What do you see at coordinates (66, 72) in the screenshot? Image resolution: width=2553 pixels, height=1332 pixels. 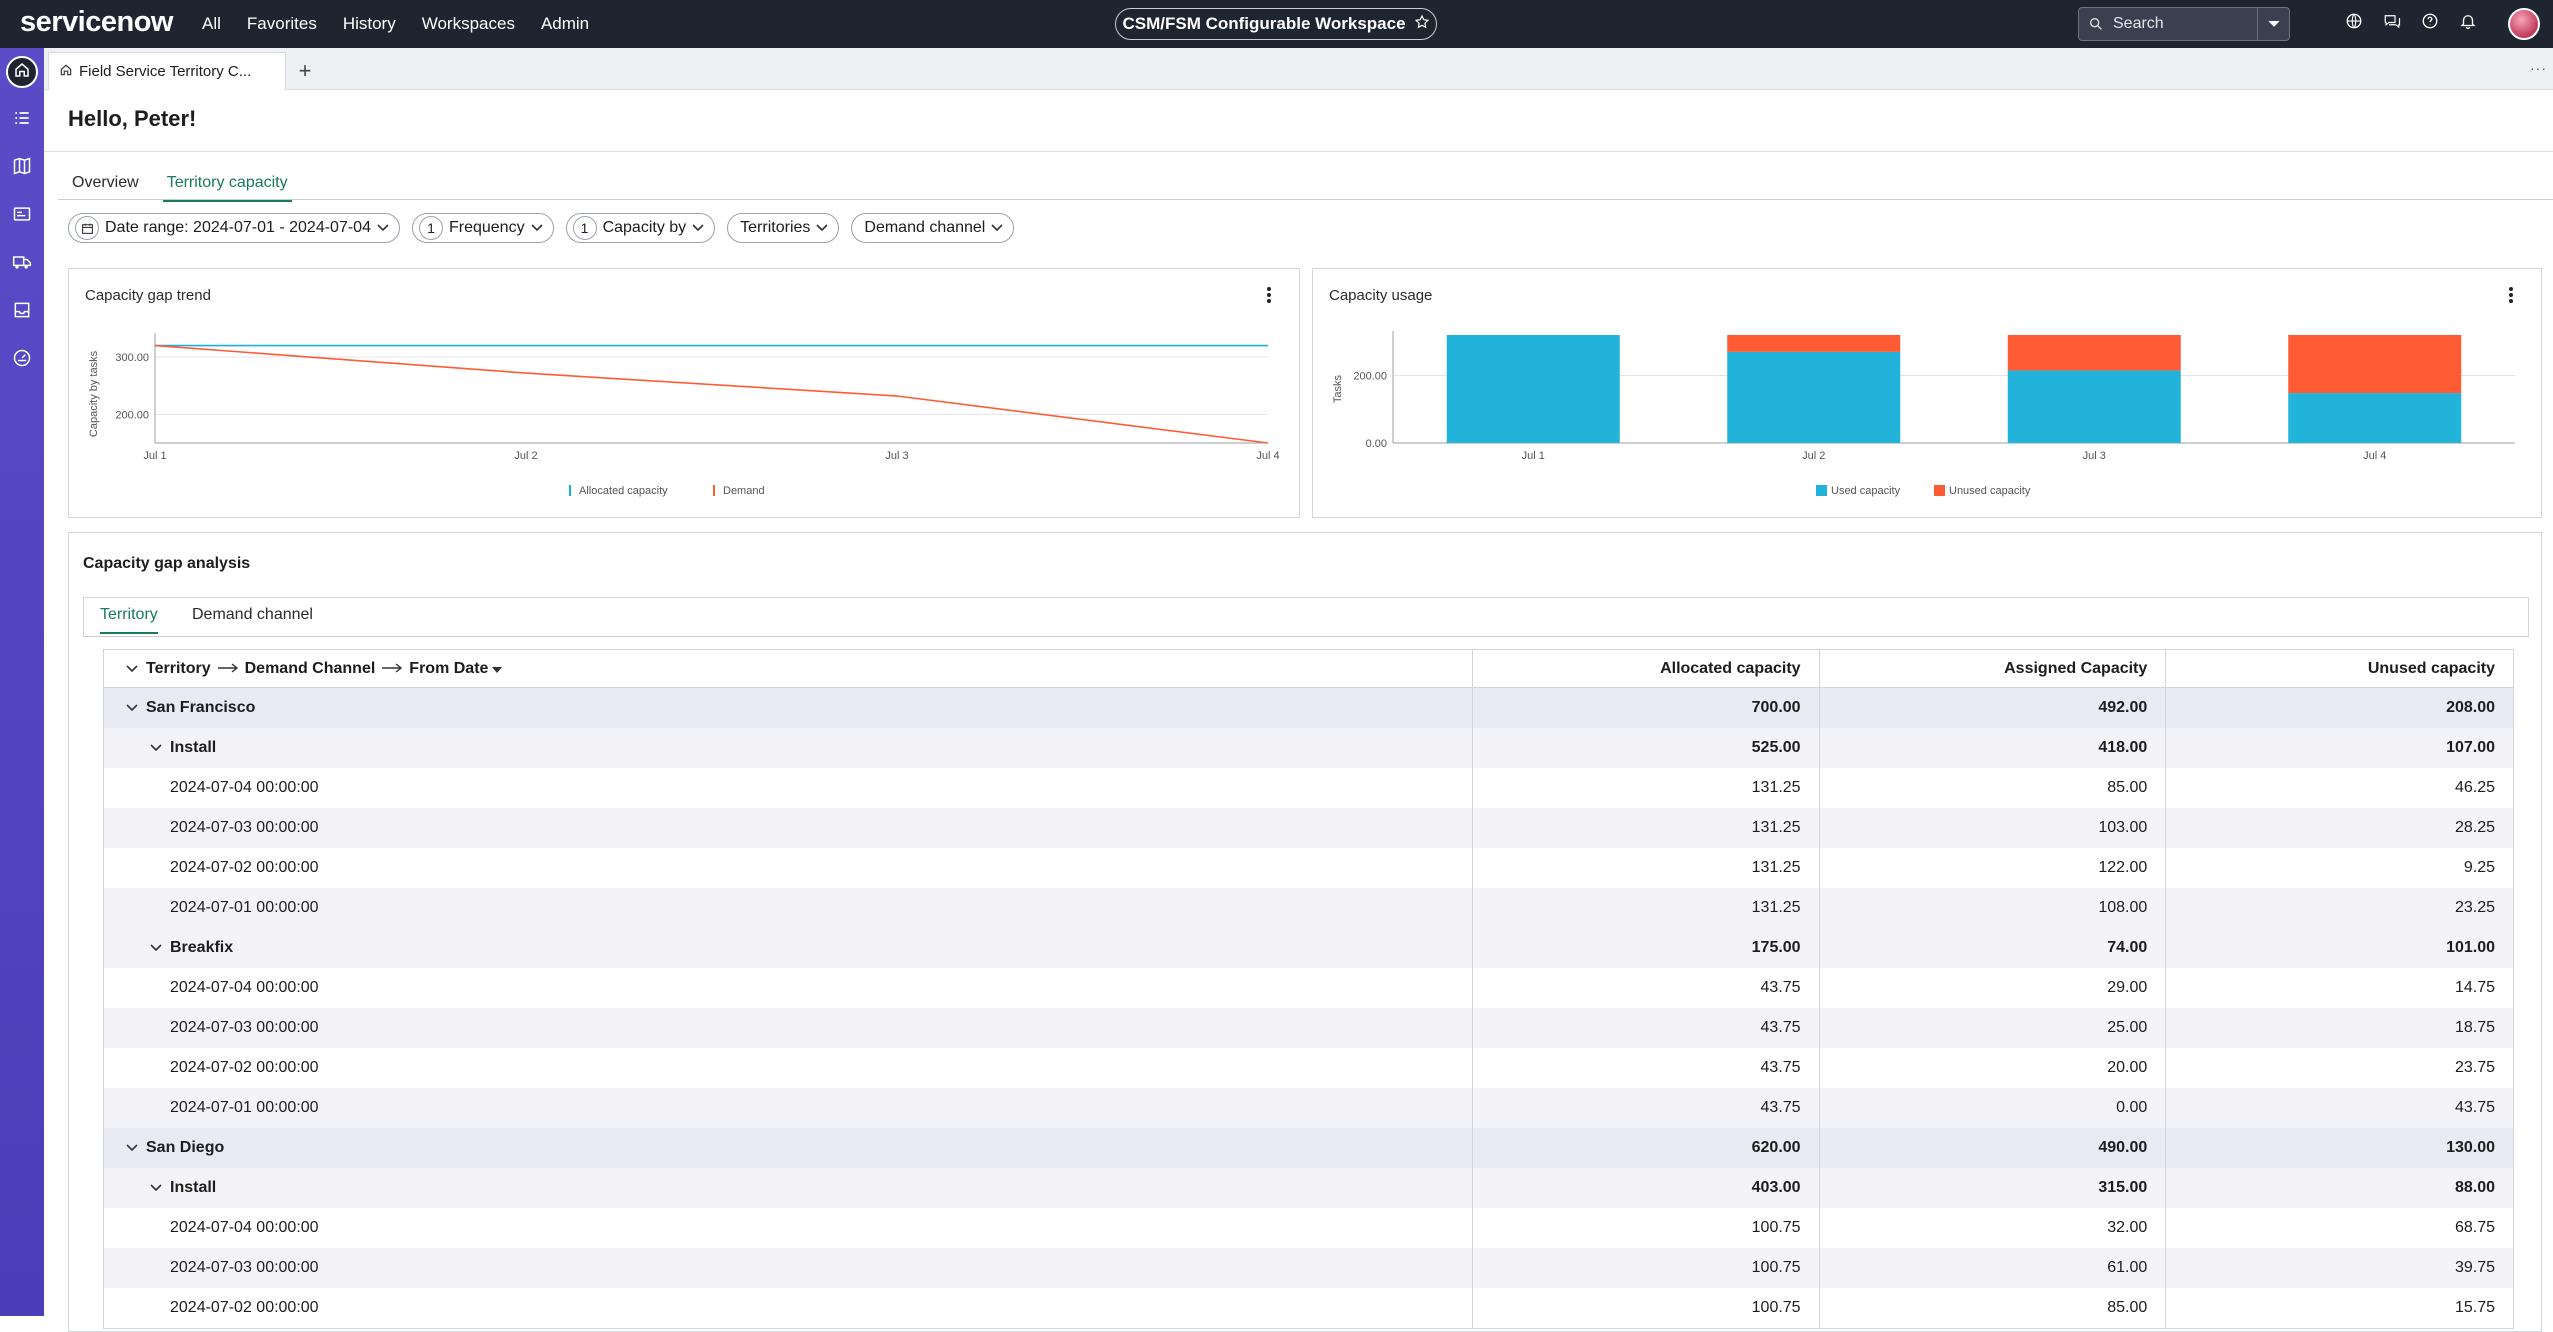 I see `home-icon` at bounding box center [66, 72].